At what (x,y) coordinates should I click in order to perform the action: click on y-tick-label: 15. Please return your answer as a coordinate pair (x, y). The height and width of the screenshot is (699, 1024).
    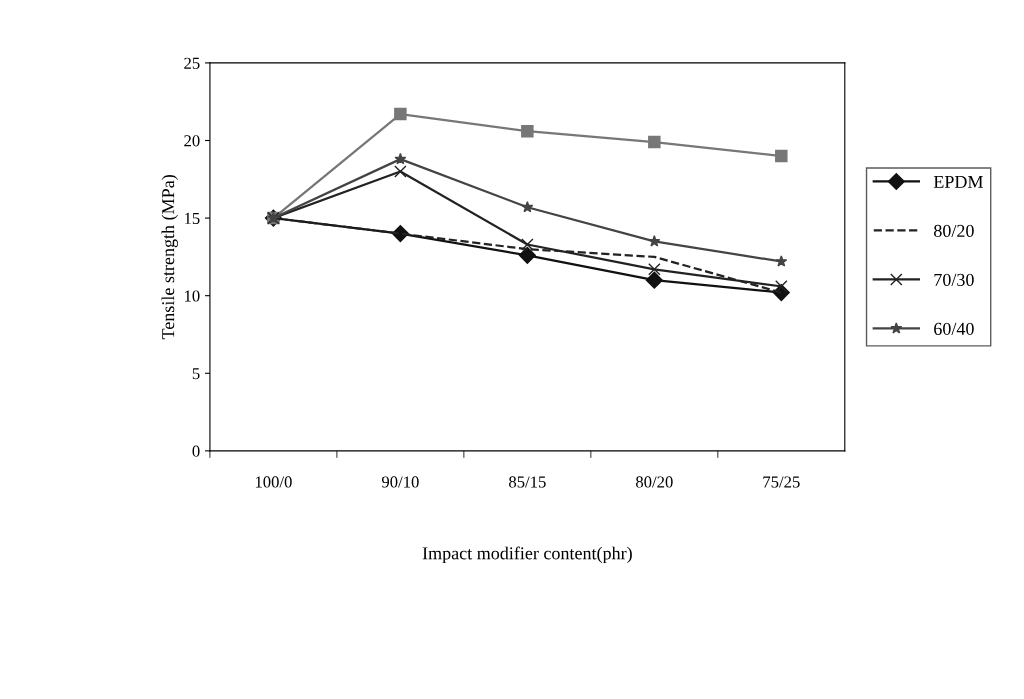
    Looking at the image, I should click on (192, 218).